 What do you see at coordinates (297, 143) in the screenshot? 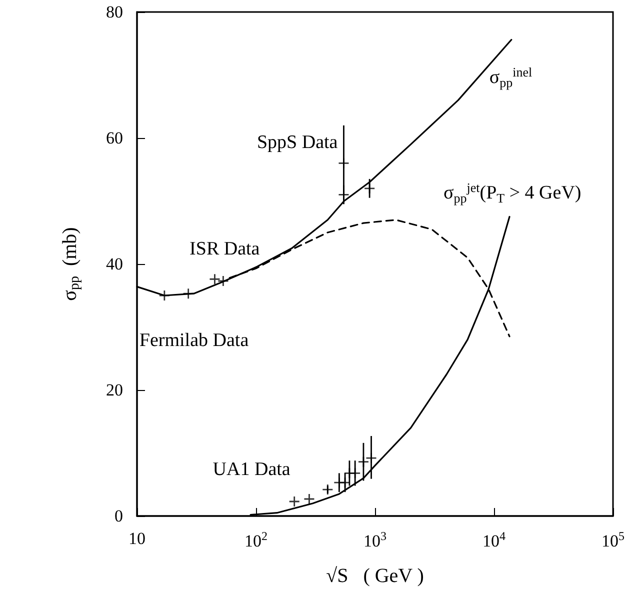
I see `series-label: SppS Data` at bounding box center [297, 143].